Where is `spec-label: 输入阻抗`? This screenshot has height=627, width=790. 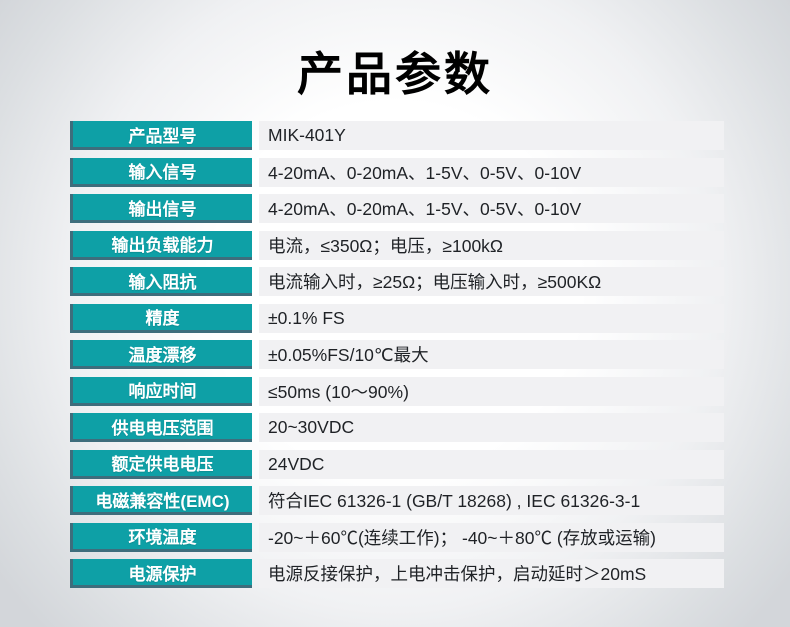 spec-label: 输入阻抗 is located at coordinates (161, 281).